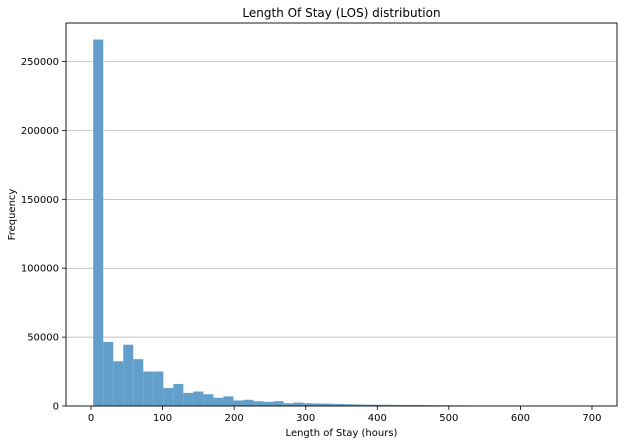 Image resolution: width=624 pixels, height=444 pixels. Describe the element at coordinates (342, 433) in the screenshot. I see `x-axis-label: Length of Stay (hours)` at that location.